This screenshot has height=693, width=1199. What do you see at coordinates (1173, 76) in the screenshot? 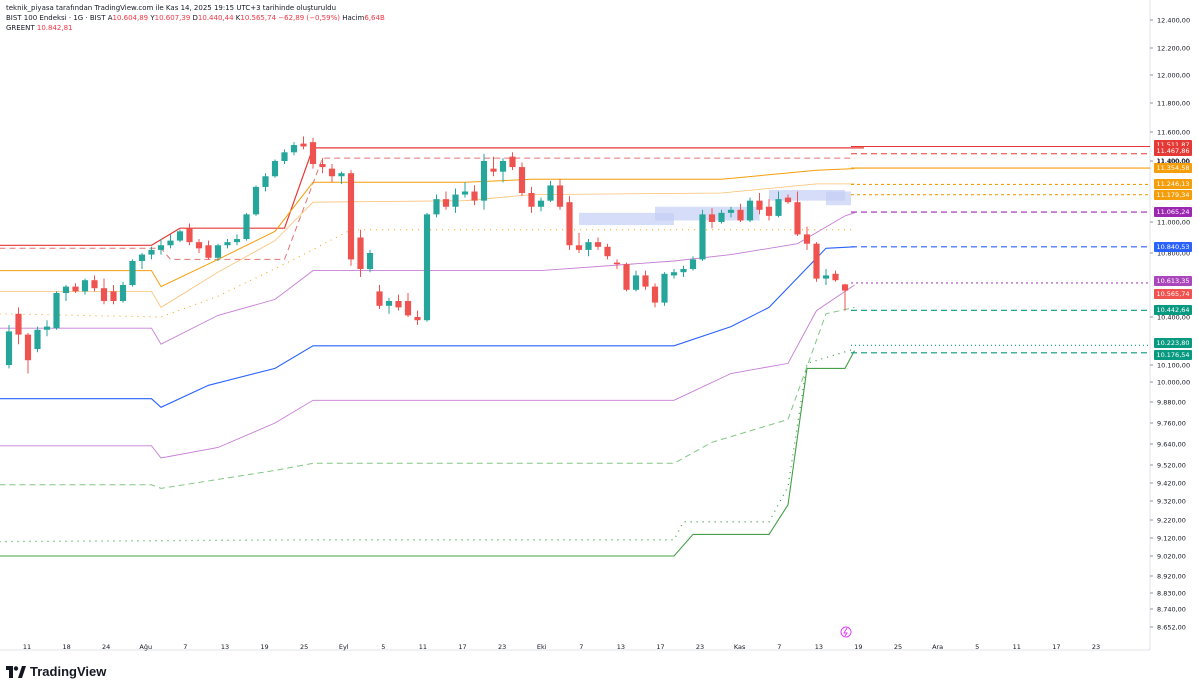
I see `y-tick-label: 12.000,00` at bounding box center [1173, 76].